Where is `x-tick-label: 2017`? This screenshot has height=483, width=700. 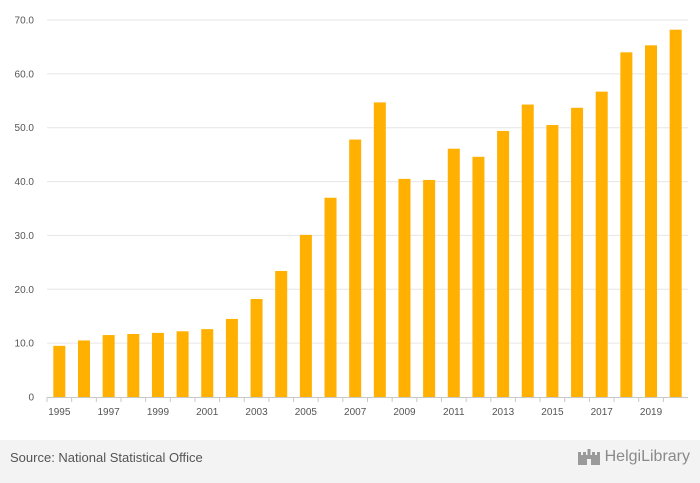
x-tick-label: 2017 is located at coordinates (602, 412).